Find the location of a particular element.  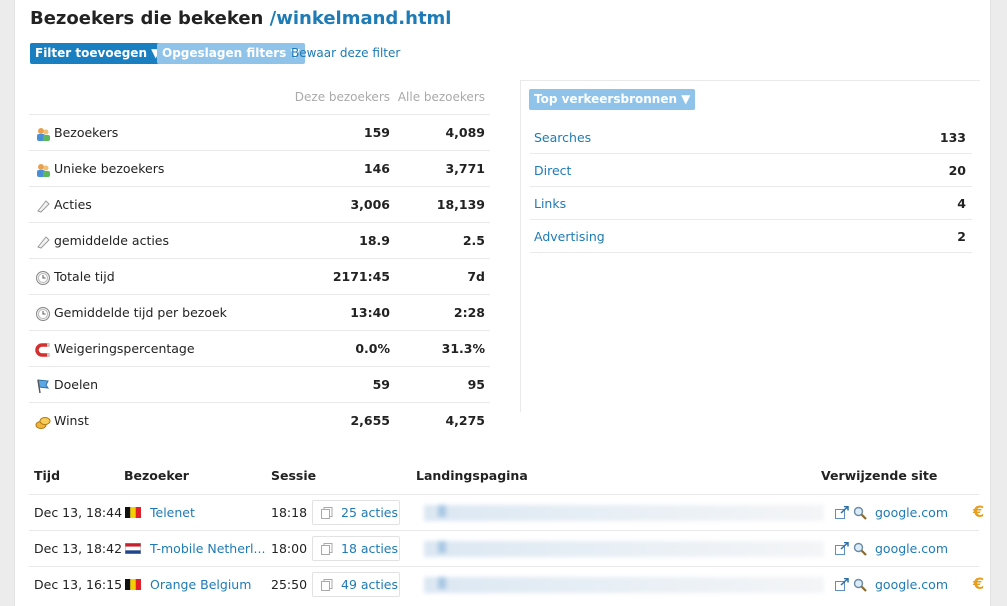

stats-value-all: 18,139 is located at coordinates (460, 204).